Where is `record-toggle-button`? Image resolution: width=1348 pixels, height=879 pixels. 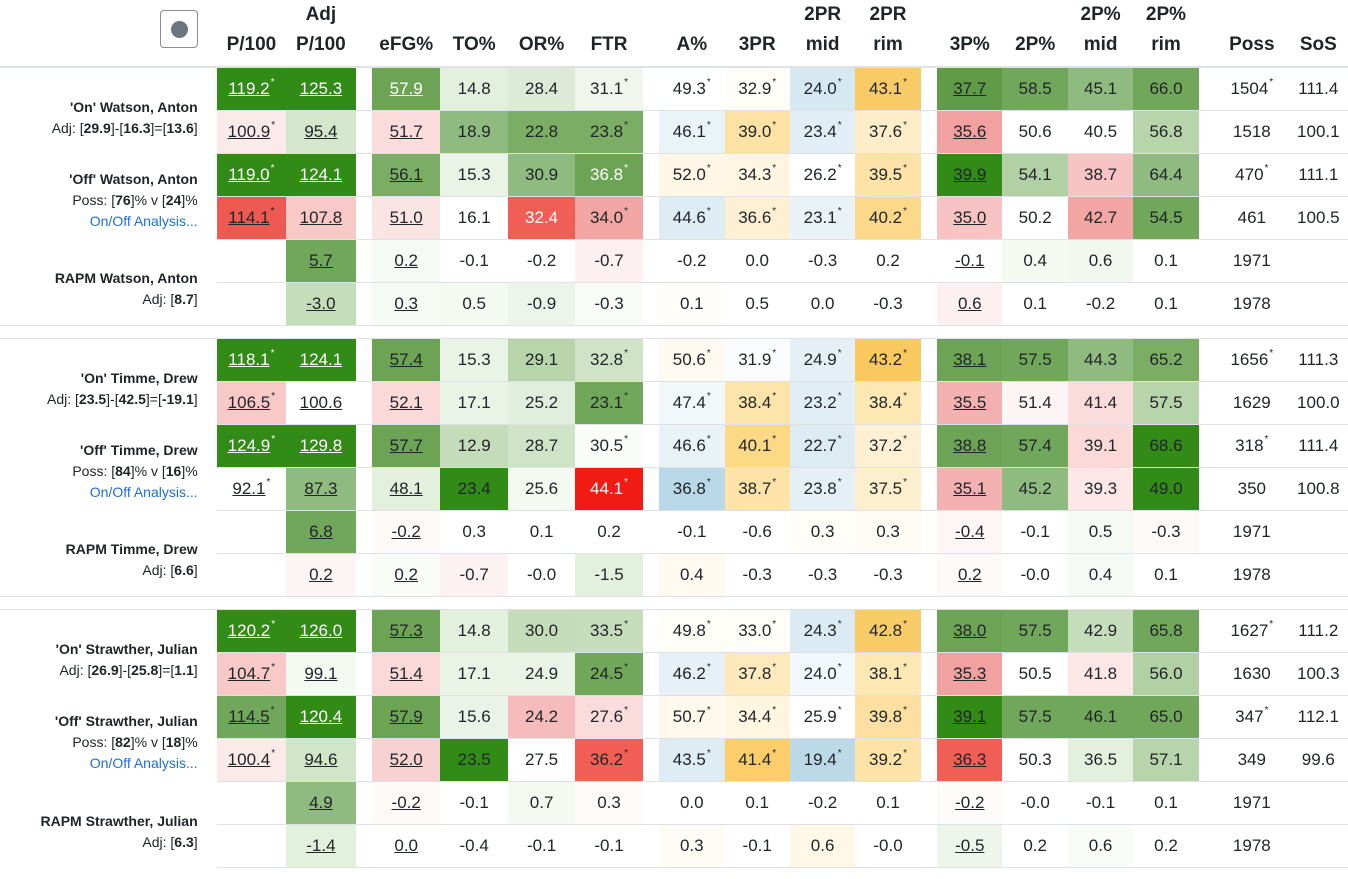 record-toggle-button is located at coordinates (178, 29).